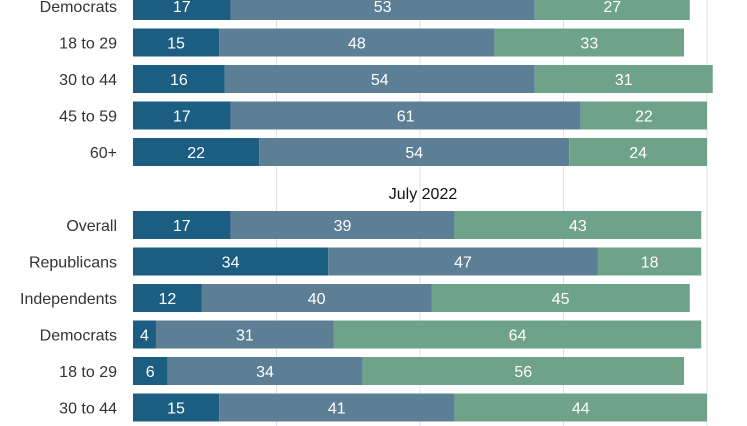 The image size is (747, 426). I want to click on data-label: 61, so click(406, 117).